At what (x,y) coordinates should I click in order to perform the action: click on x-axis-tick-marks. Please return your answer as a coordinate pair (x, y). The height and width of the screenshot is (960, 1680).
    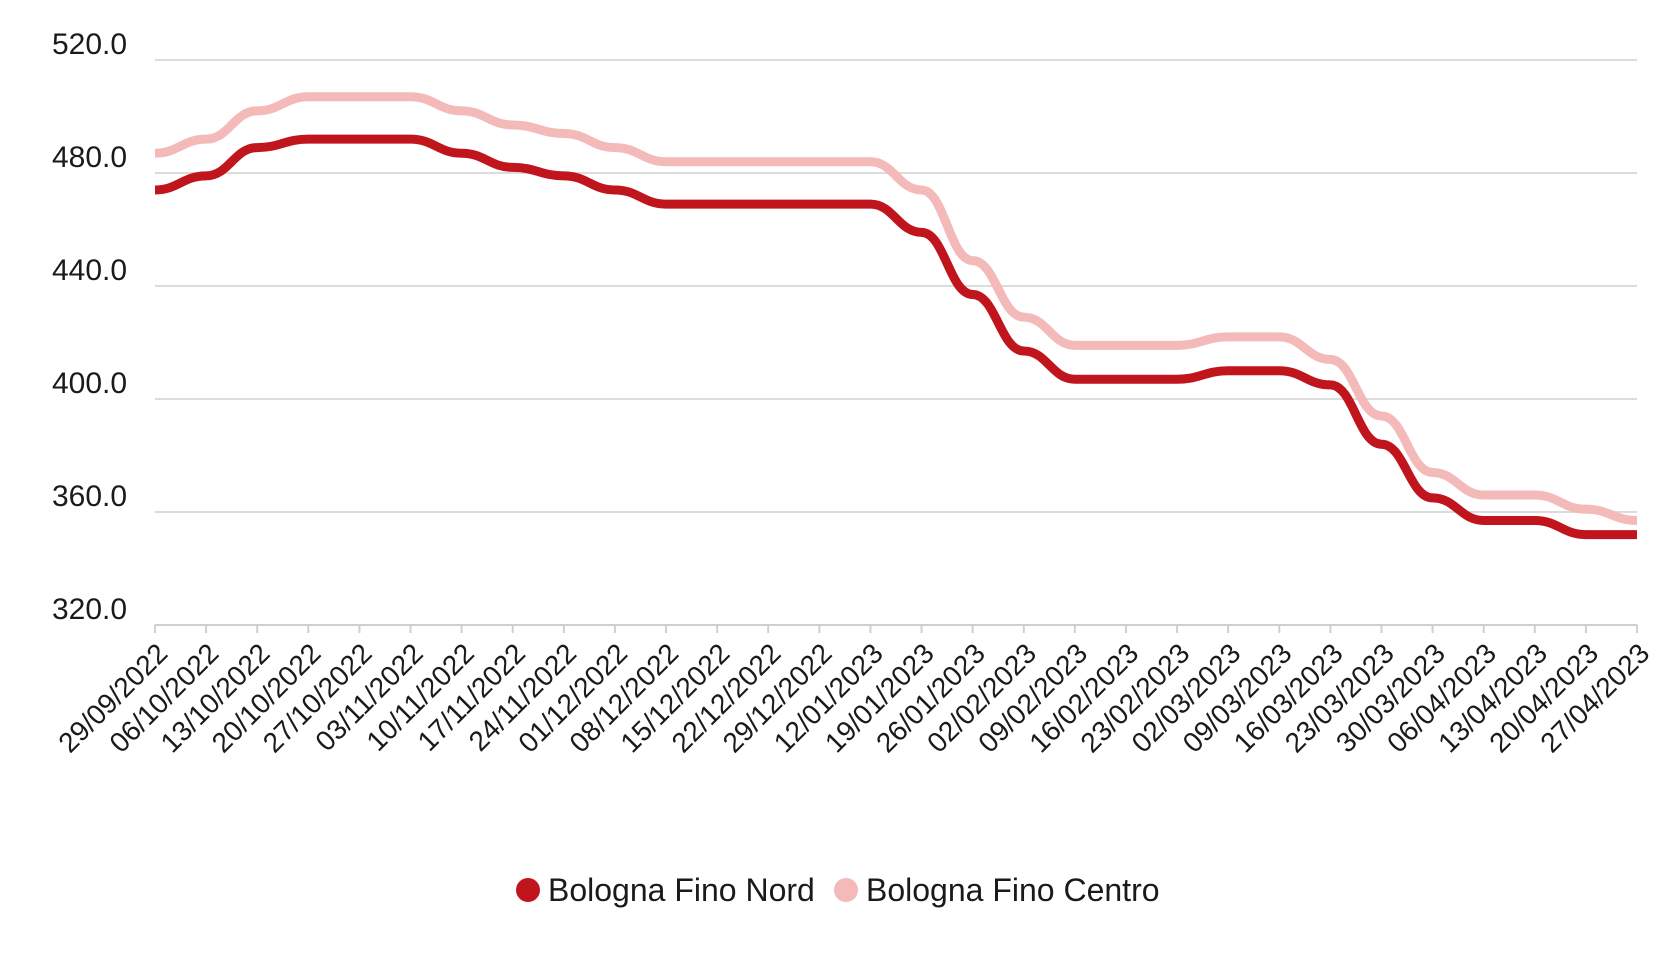
    Looking at the image, I should click on (896, 629).